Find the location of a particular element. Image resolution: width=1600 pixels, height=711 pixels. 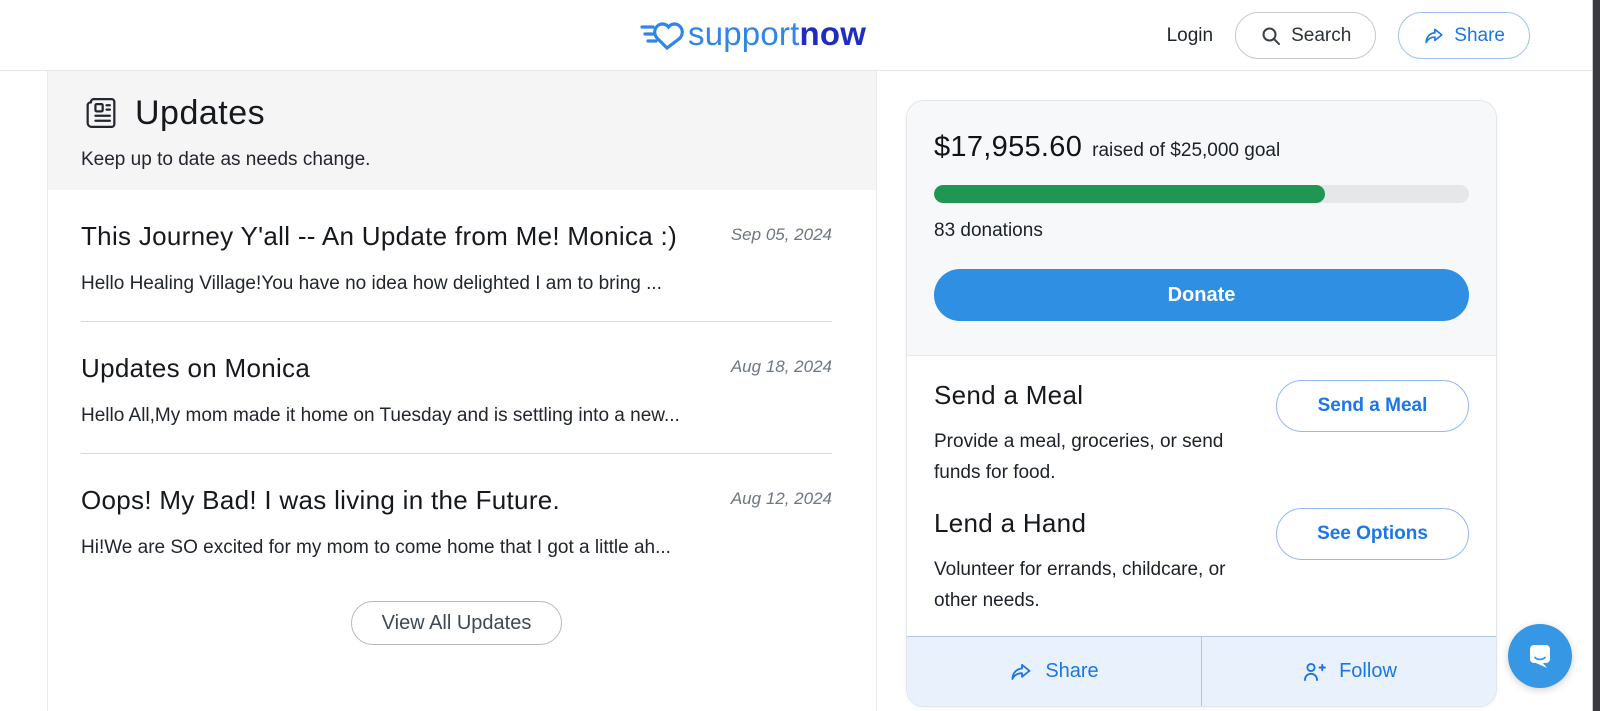

header-share-button: Share is located at coordinates (1464, 35).